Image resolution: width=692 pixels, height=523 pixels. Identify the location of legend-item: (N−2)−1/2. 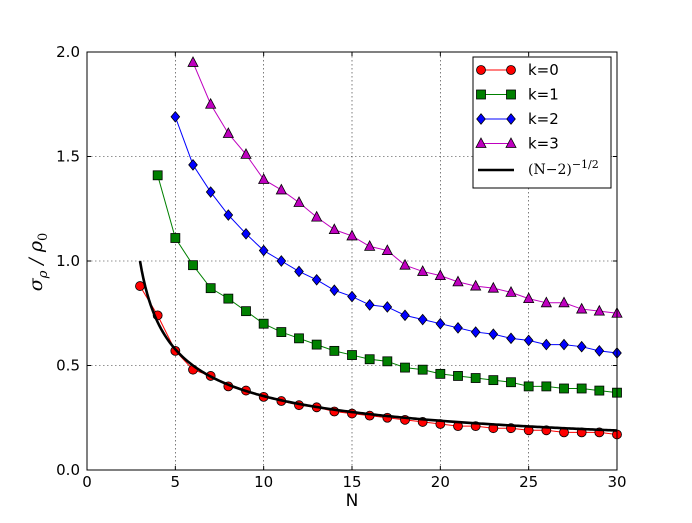
(538, 168).